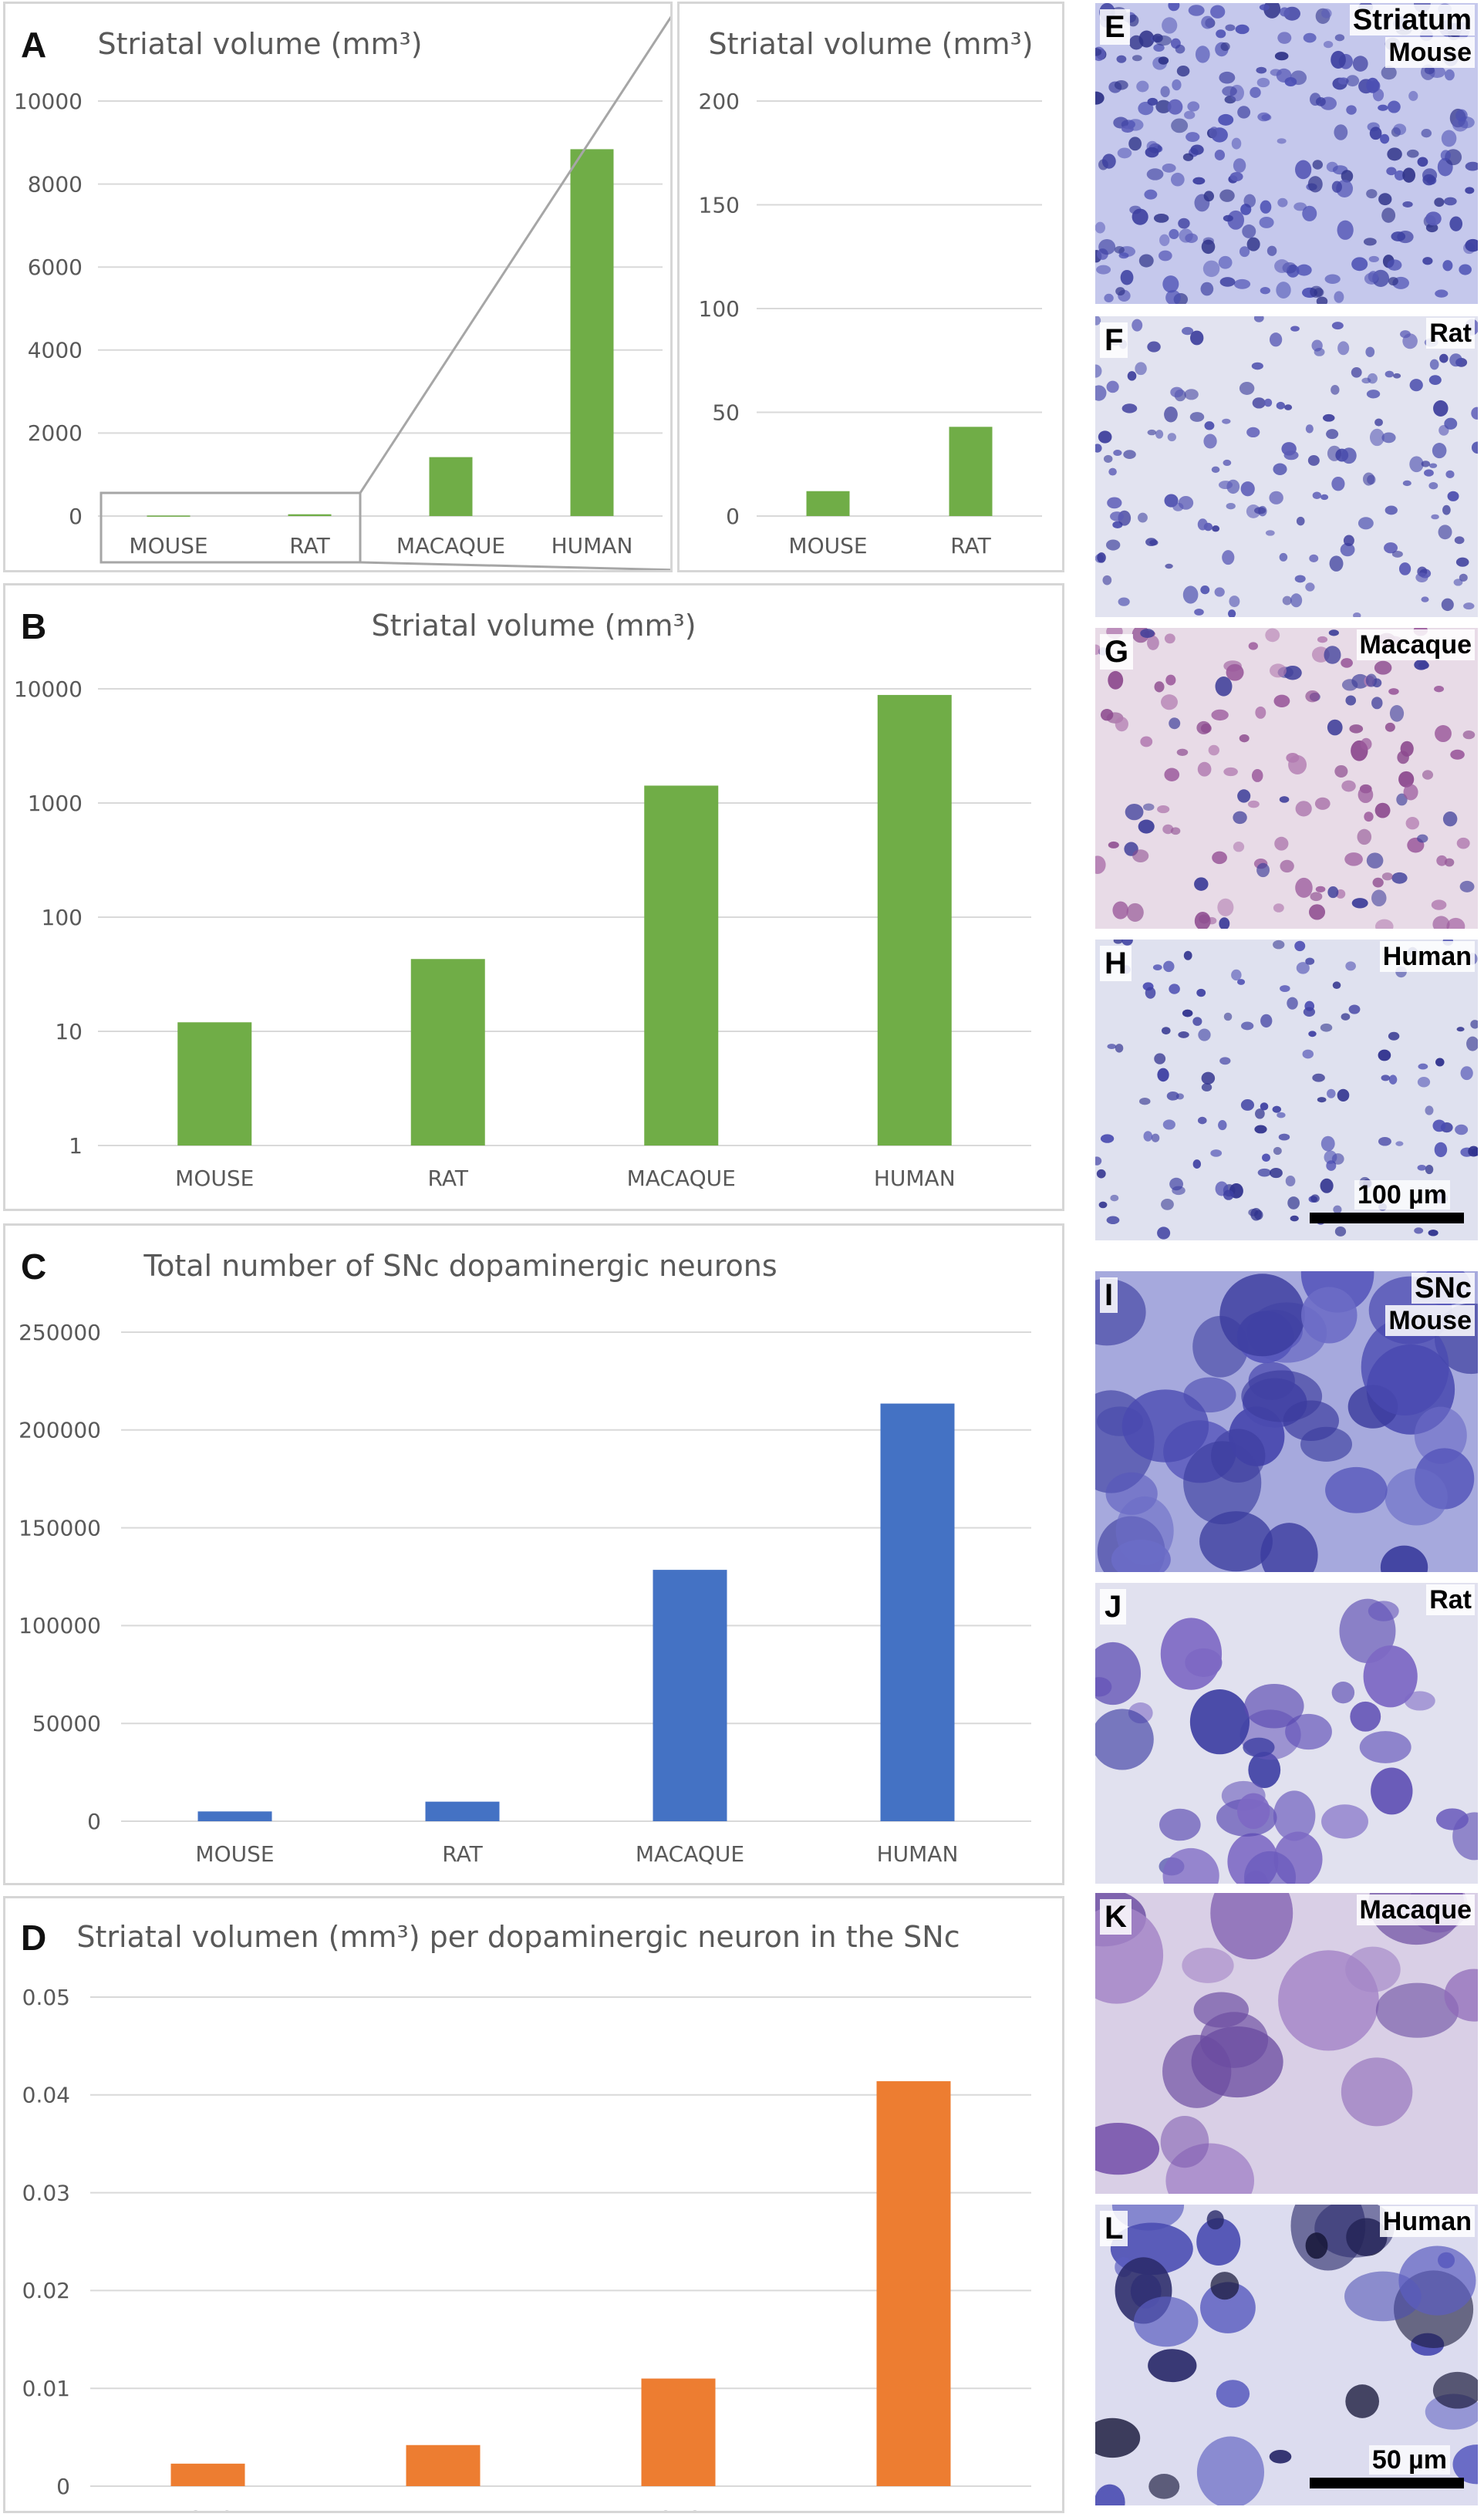 The width and height of the screenshot is (1484, 2517). Describe the element at coordinates (522, 933) in the screenshot. I see `chart-b-plot: 1 10 100 1000 10000 MOUSE RAT MACAQUE HUMAN` at that location.